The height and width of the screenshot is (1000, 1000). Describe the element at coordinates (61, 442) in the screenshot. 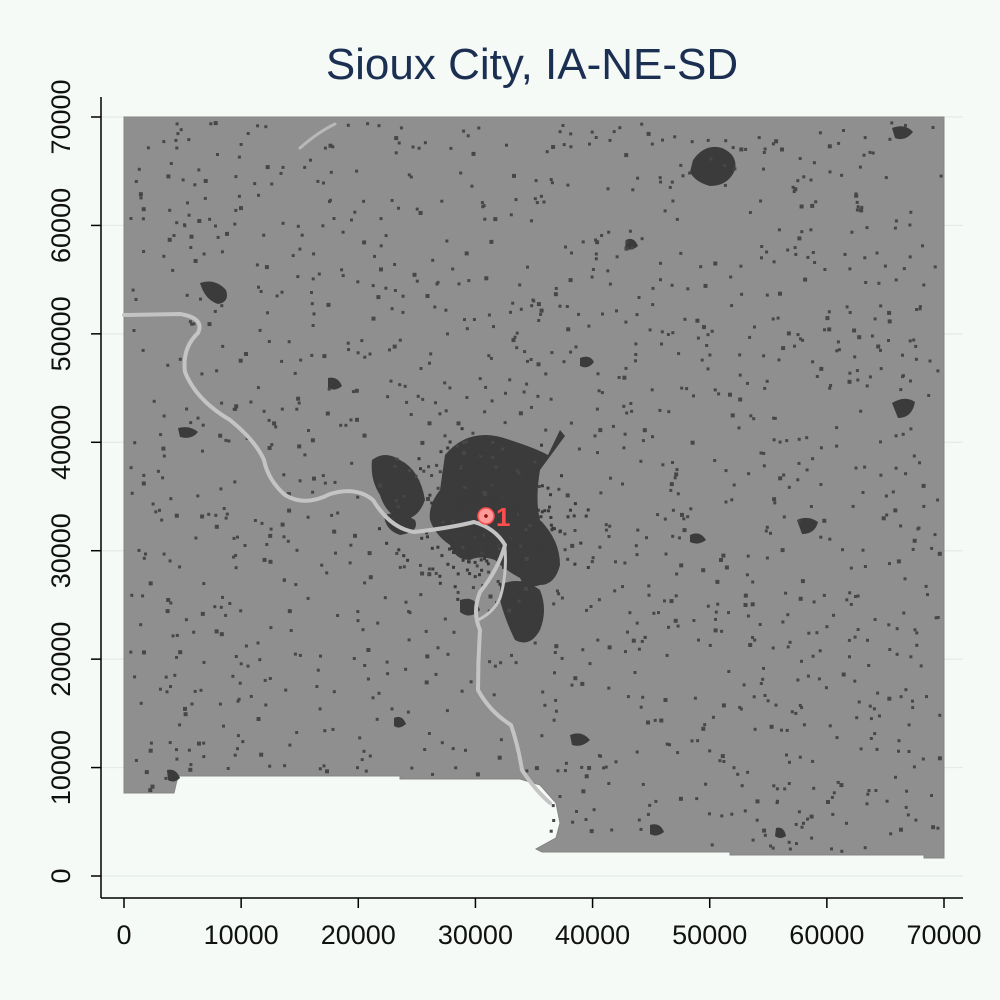

I see `y-tick-label: 40000` at that location.